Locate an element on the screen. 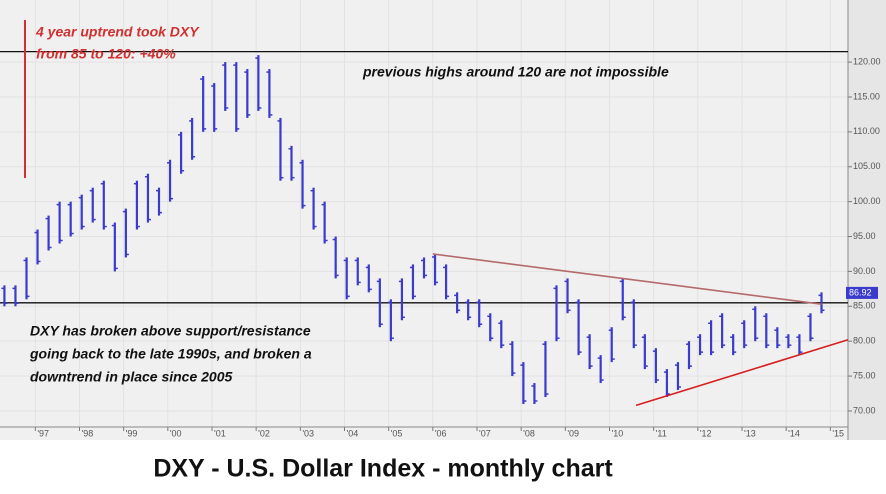 Image resolution: width=886 pixels, height=494 pixels. x-tick-label: '01 is located at coordinates (220, 433).